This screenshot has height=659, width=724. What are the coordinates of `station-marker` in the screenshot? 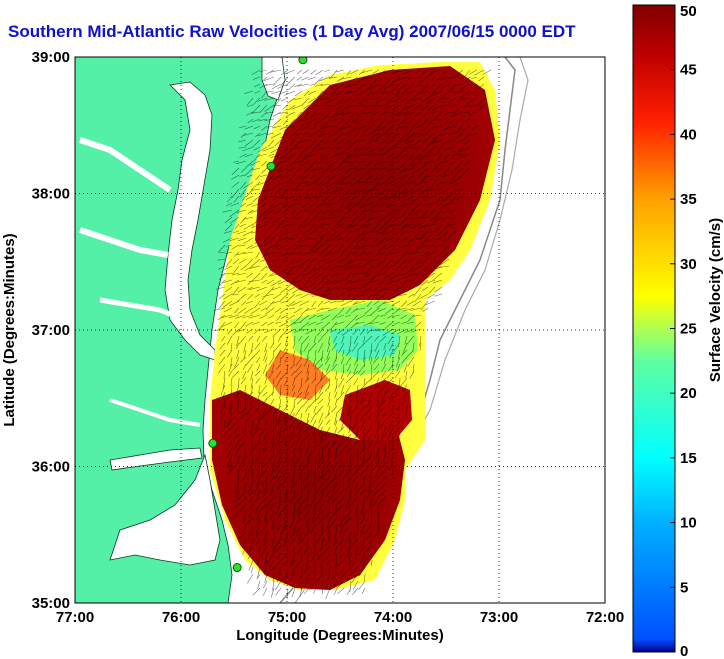 It's located at (271, 166).